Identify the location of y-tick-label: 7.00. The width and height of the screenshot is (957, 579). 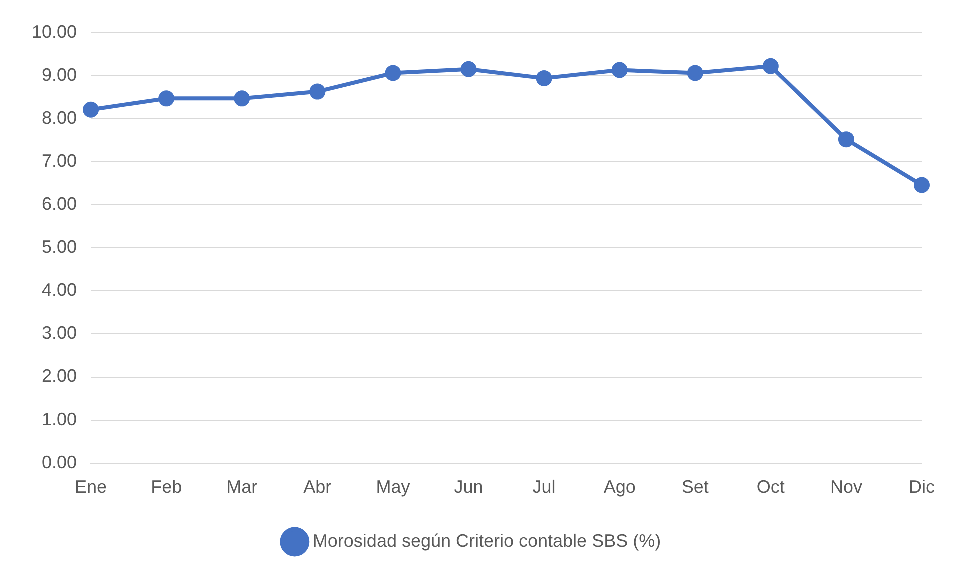
(60, 160).